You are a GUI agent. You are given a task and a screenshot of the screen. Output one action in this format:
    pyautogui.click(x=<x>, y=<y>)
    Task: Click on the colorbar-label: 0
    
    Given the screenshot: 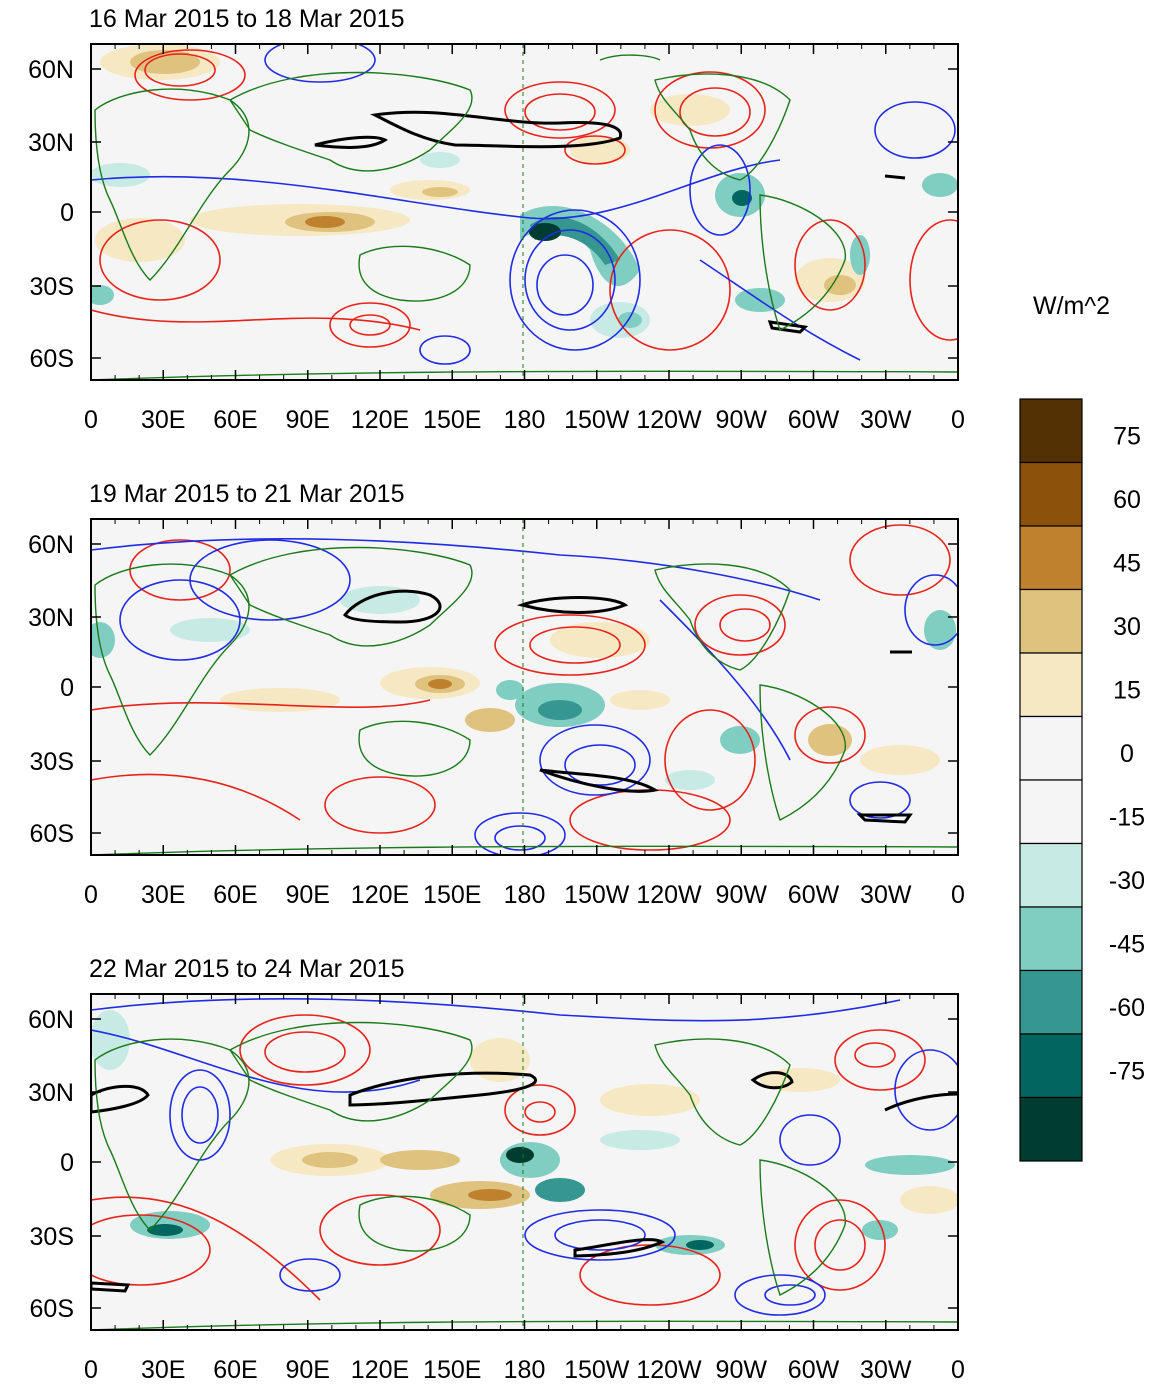 What is the action you would take?
    pyautogui.click(x=1127, y=754)
    